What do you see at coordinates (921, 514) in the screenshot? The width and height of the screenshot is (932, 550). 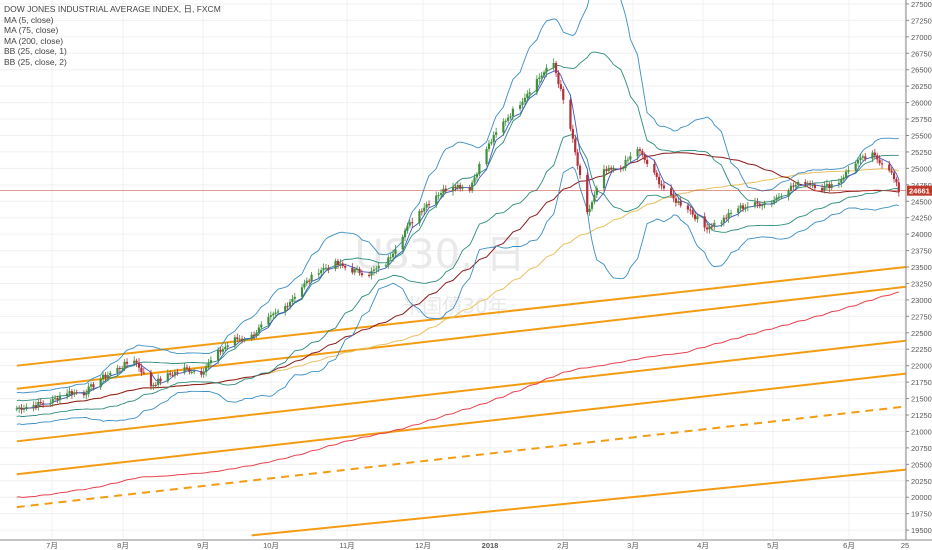 I see `price-tick-label: 19750` at bounding box center [921, 514].